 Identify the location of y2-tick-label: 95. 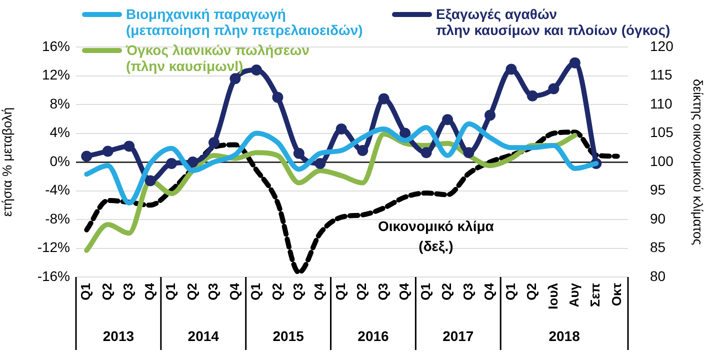
(658, 190).